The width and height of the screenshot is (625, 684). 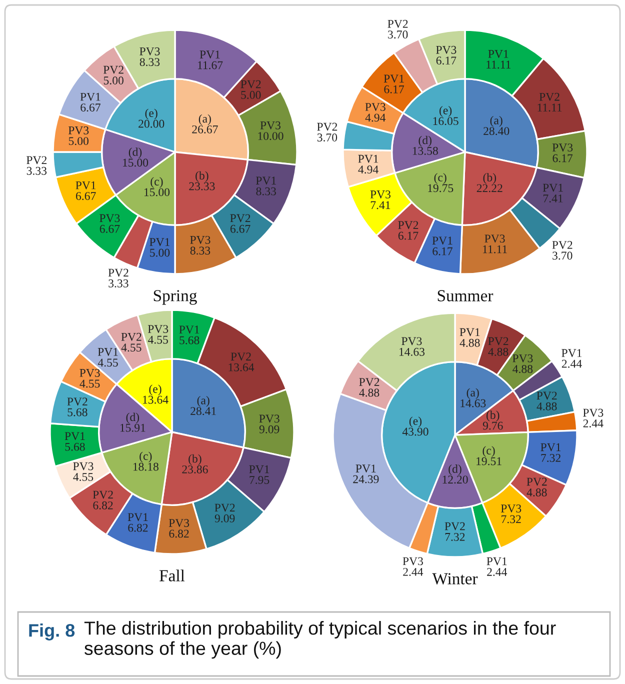 What do you see at coordinates (498, 59) in the screenshot?
I see `data-label: PV1 11.11` at bounding box center [498, 59].